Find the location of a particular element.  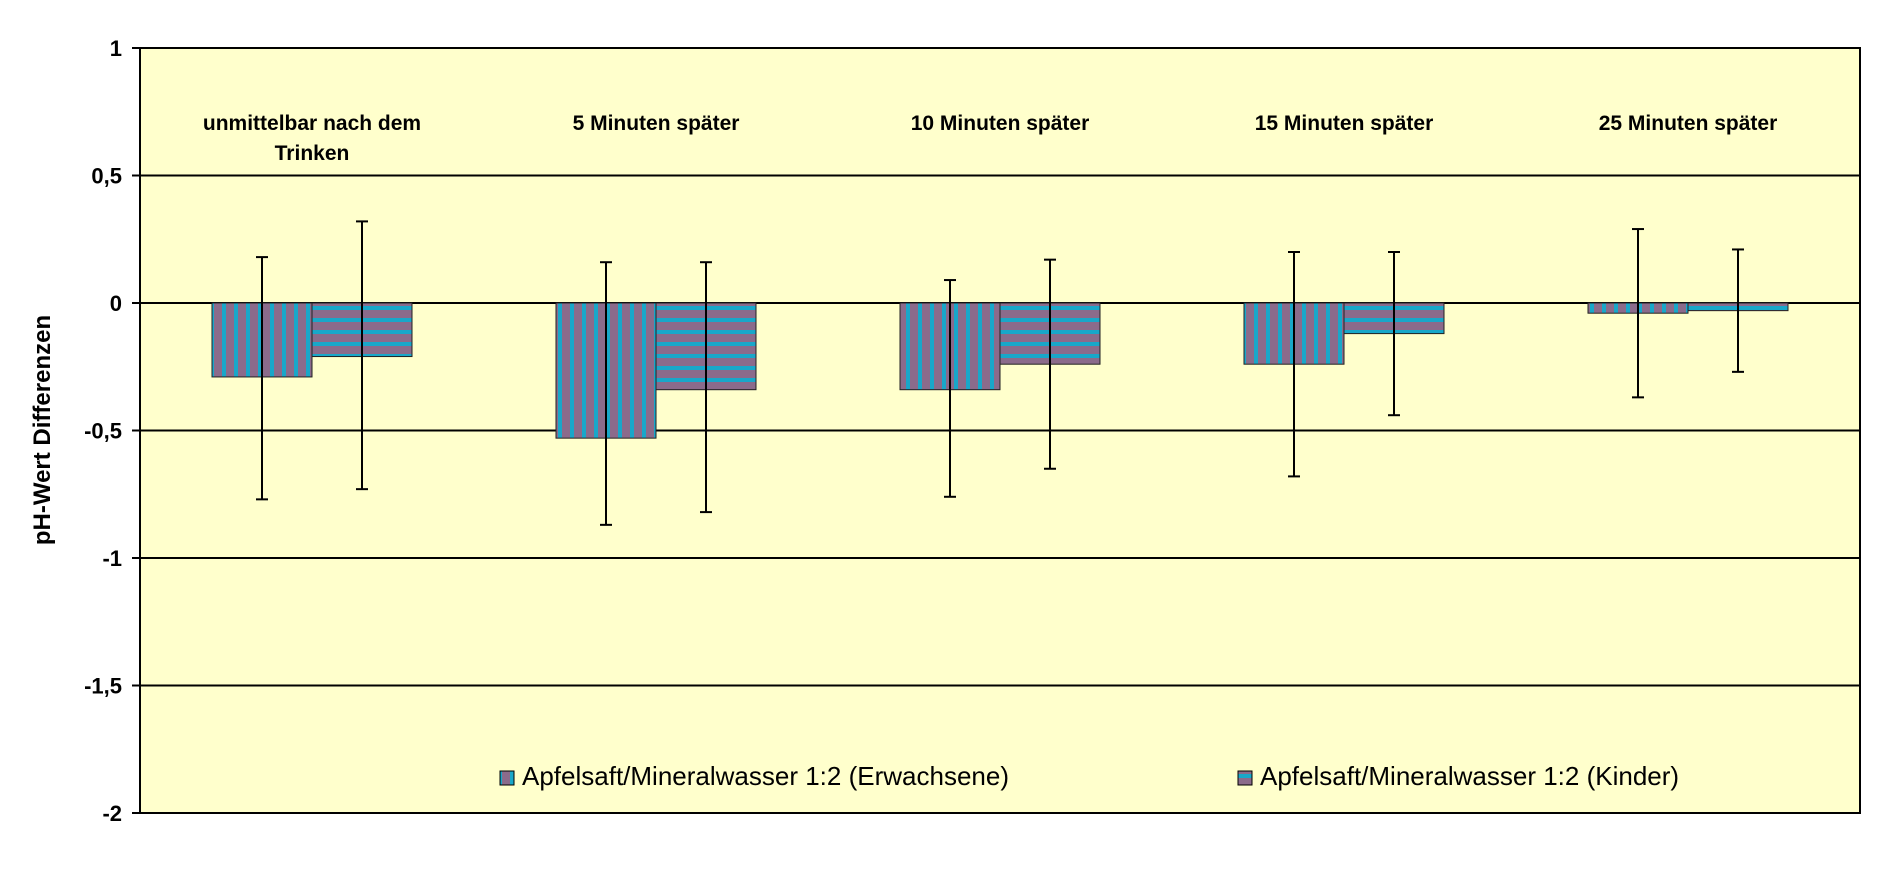

legend-label-2: Apfelsaft/Mineralwasser 1:2 (Kinder) is located at coordinates (1469, 776).